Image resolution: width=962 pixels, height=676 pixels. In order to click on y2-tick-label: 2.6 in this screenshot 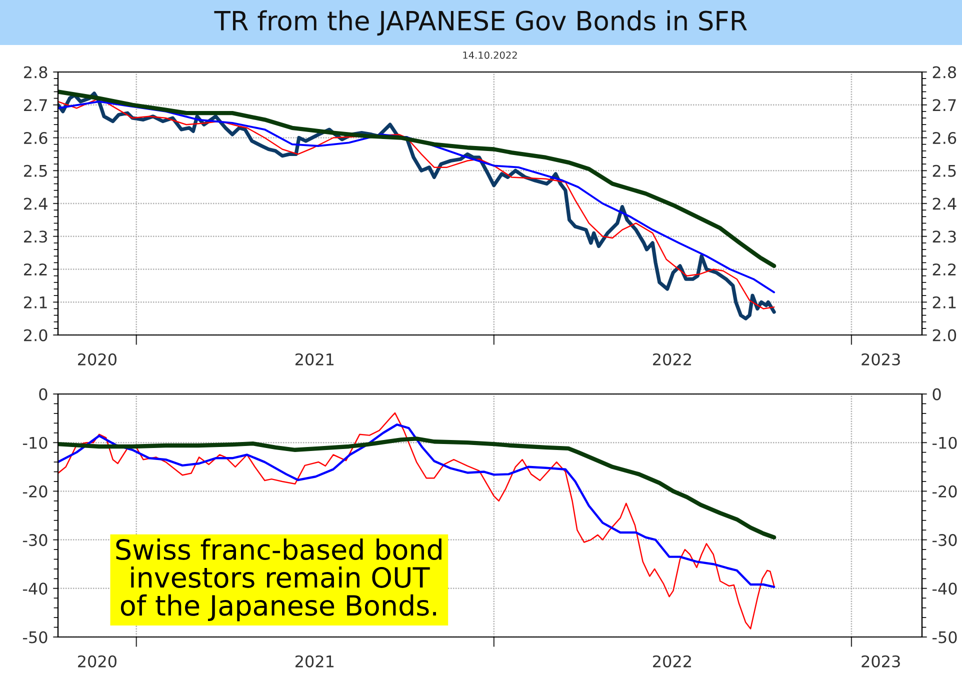, I will do `click(944, 138)`.